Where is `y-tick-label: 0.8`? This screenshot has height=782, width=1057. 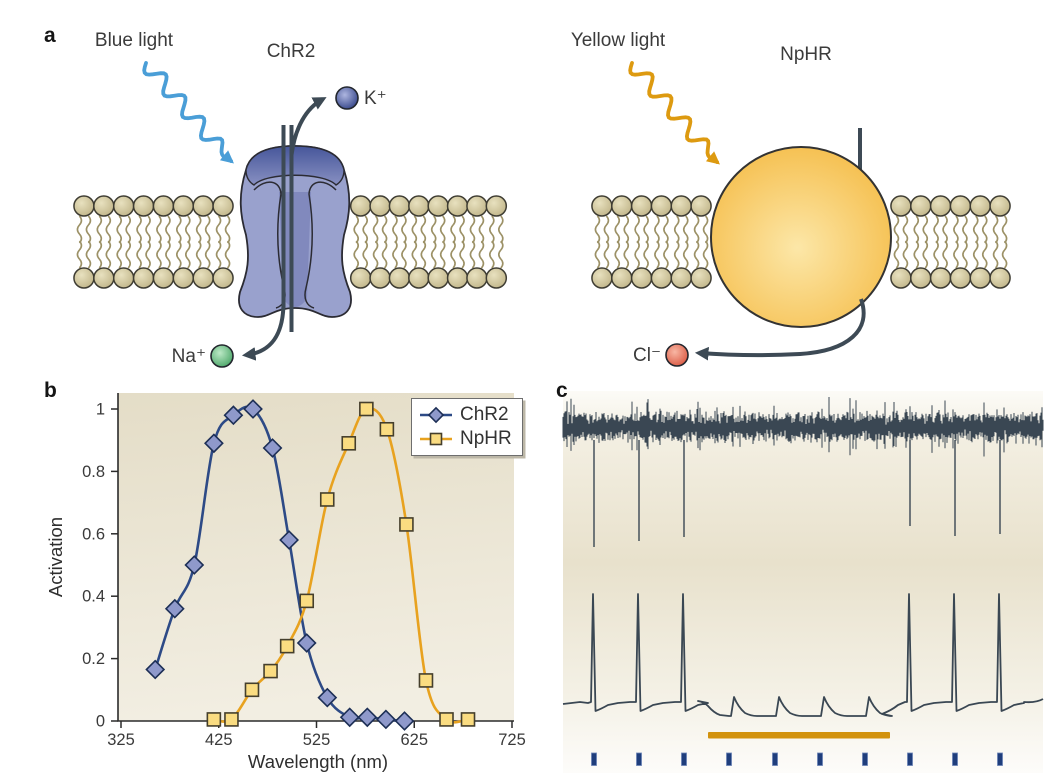 y-tick-label: 0.8 is located at coordinates (93, 472).